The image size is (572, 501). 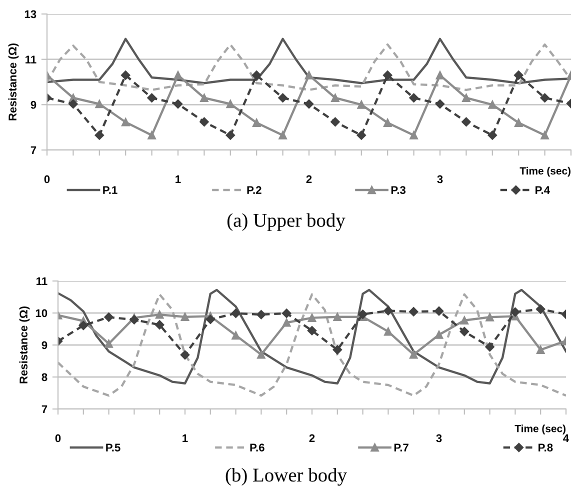 What do you see at coordinates (545, 448) in the screenshot?
I see `legend-label: P.8` at bounding box center [545, 448].